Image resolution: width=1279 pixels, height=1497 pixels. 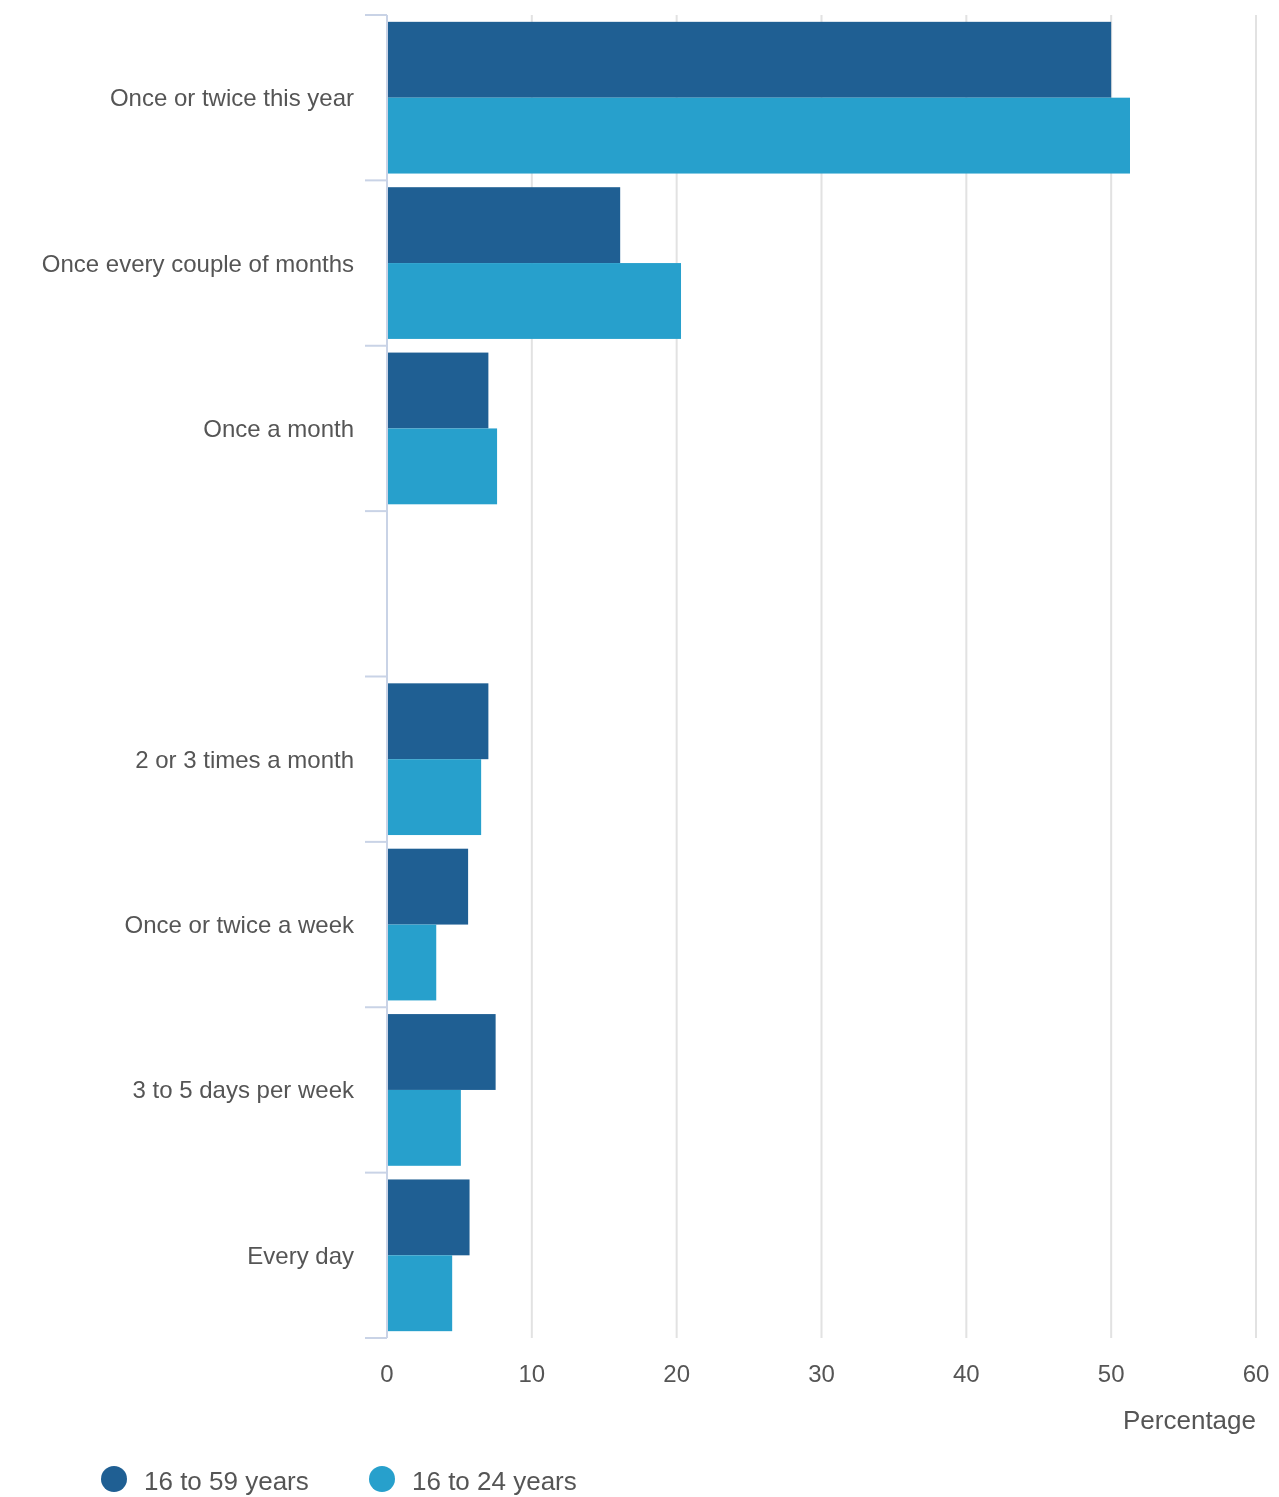 What do you see at coordinates (966, 1373) in the screenshot?
I see `x-tick-label: 40` at bounding box center [966, 1373].